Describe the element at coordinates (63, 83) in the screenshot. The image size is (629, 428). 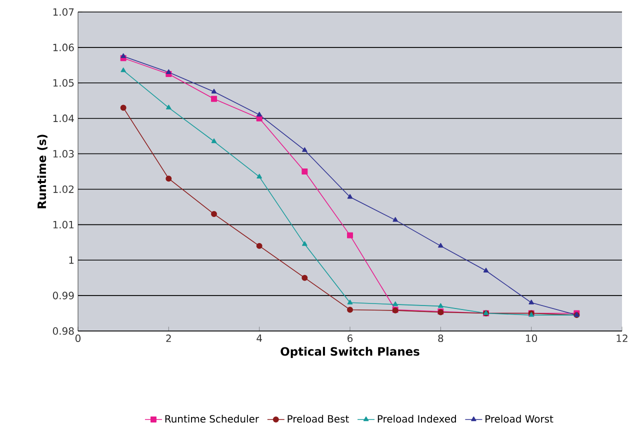
I see `y-tick-label: 1.05` at that location.